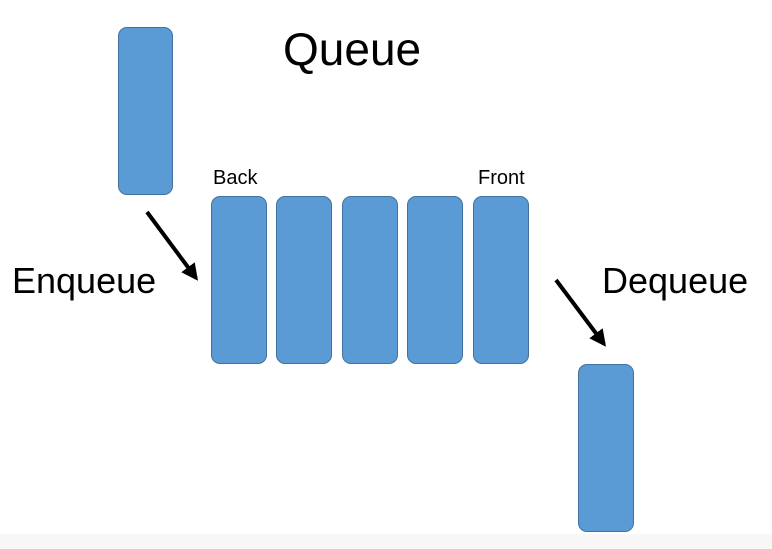 This screenshot has width=772, height=549. I want to click on back-label: Back, so click(235, 178).